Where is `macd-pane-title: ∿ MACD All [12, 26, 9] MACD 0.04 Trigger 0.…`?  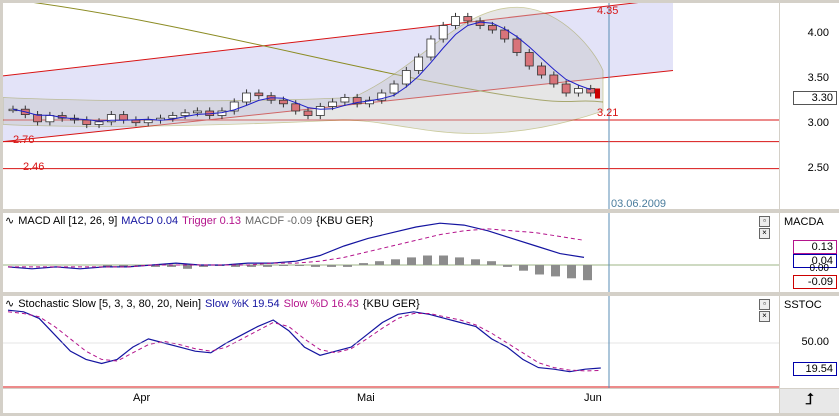
macd-pane-title: ∿ MACD All [12, 26, 9] MACD 0.04 Trigger 0.… is located at coordinates (191, 221).